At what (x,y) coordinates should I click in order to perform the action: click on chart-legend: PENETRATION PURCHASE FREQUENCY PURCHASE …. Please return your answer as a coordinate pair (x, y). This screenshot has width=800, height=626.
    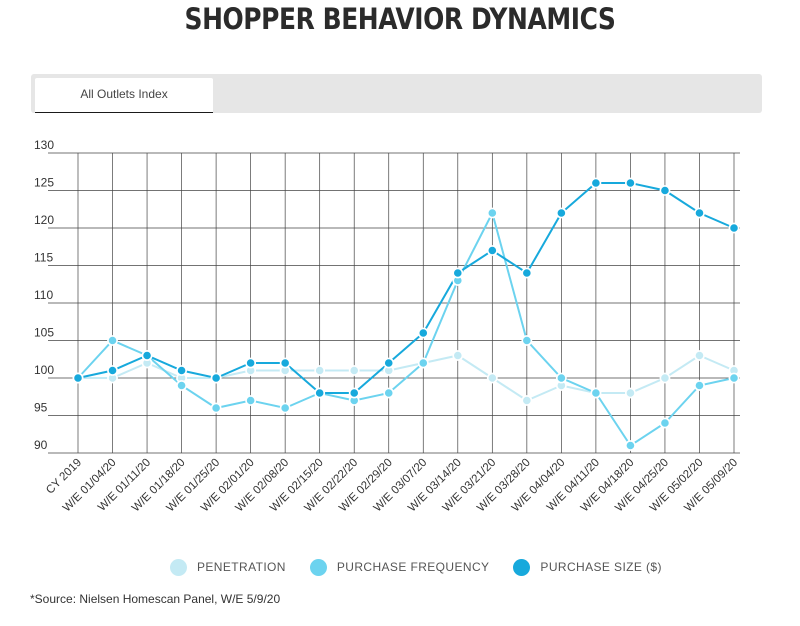
    Looking at the image, I should click on (428, 567).